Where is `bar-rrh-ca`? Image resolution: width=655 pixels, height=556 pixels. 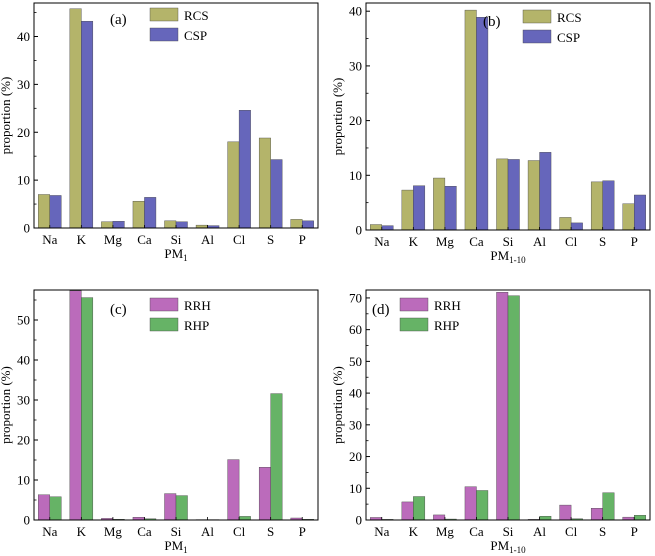 bar-rrh-ca is located at coordinates (470, 503).